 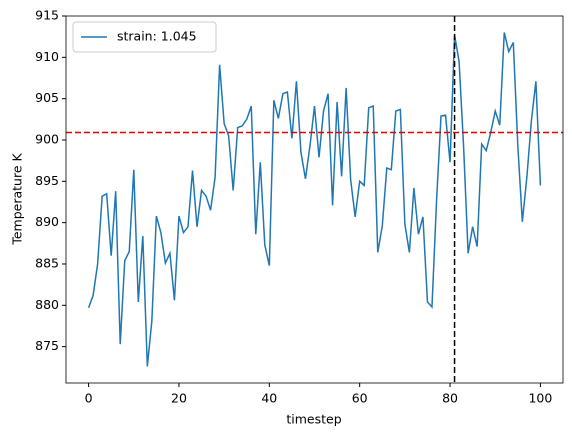 I want to click on y-tick-label: 890, so click(x=47, y=221).